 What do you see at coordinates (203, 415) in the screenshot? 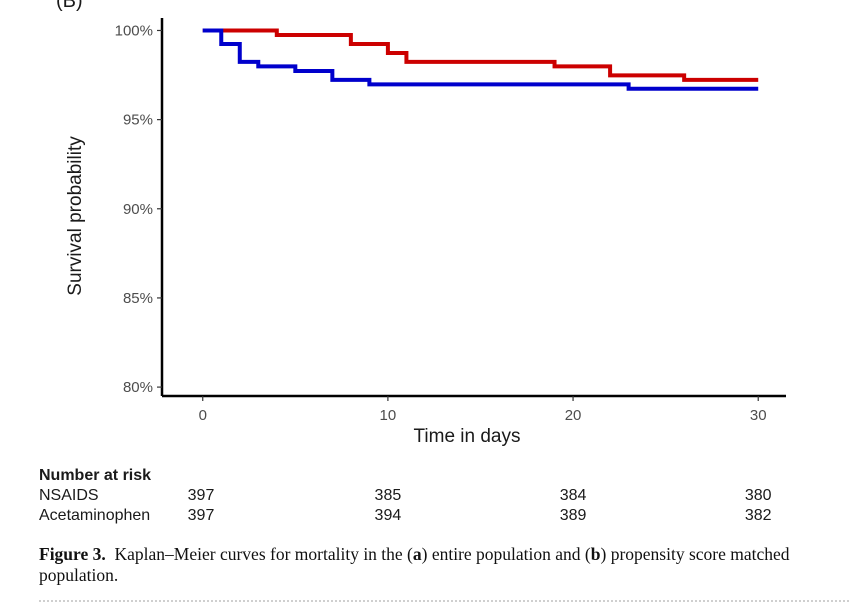
I see `x-tick-label: 0` at bounding box center [203, 415].